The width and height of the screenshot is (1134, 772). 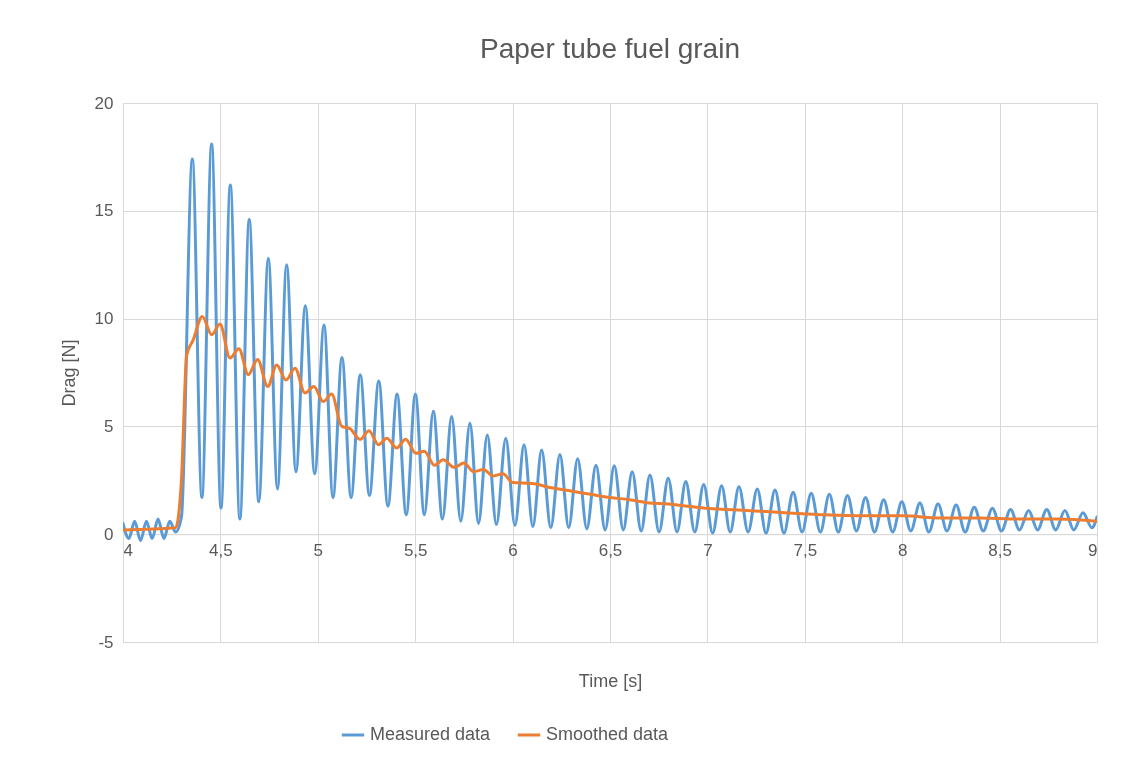 I want to click on x-tick-label: 4, so click(x=128, y=550).